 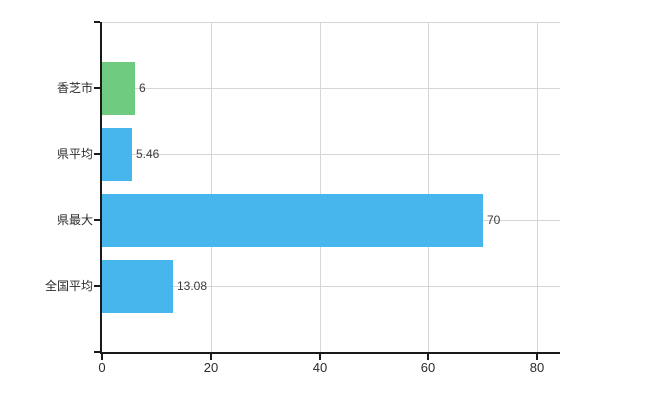 I want to click on bar-県平均, so click(x=117, y=154).